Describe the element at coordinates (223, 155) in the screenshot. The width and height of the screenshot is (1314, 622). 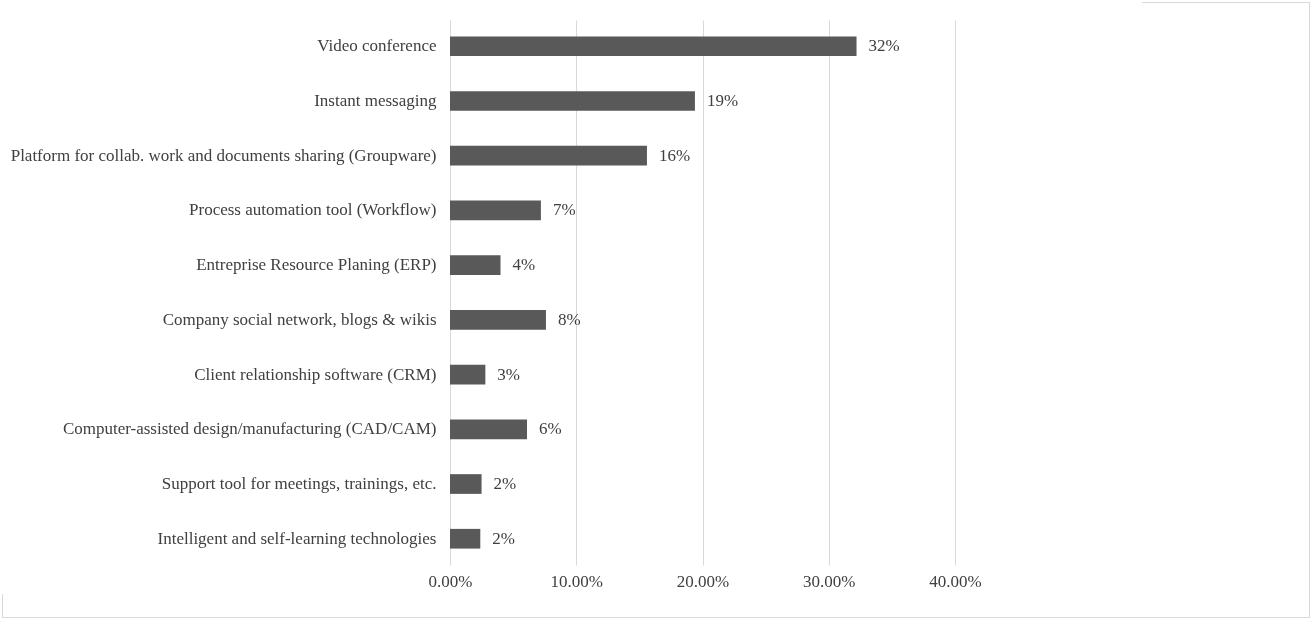
I see `y-tick-label: Platform for collab. work and documents sharing (Groupware)` at that location.